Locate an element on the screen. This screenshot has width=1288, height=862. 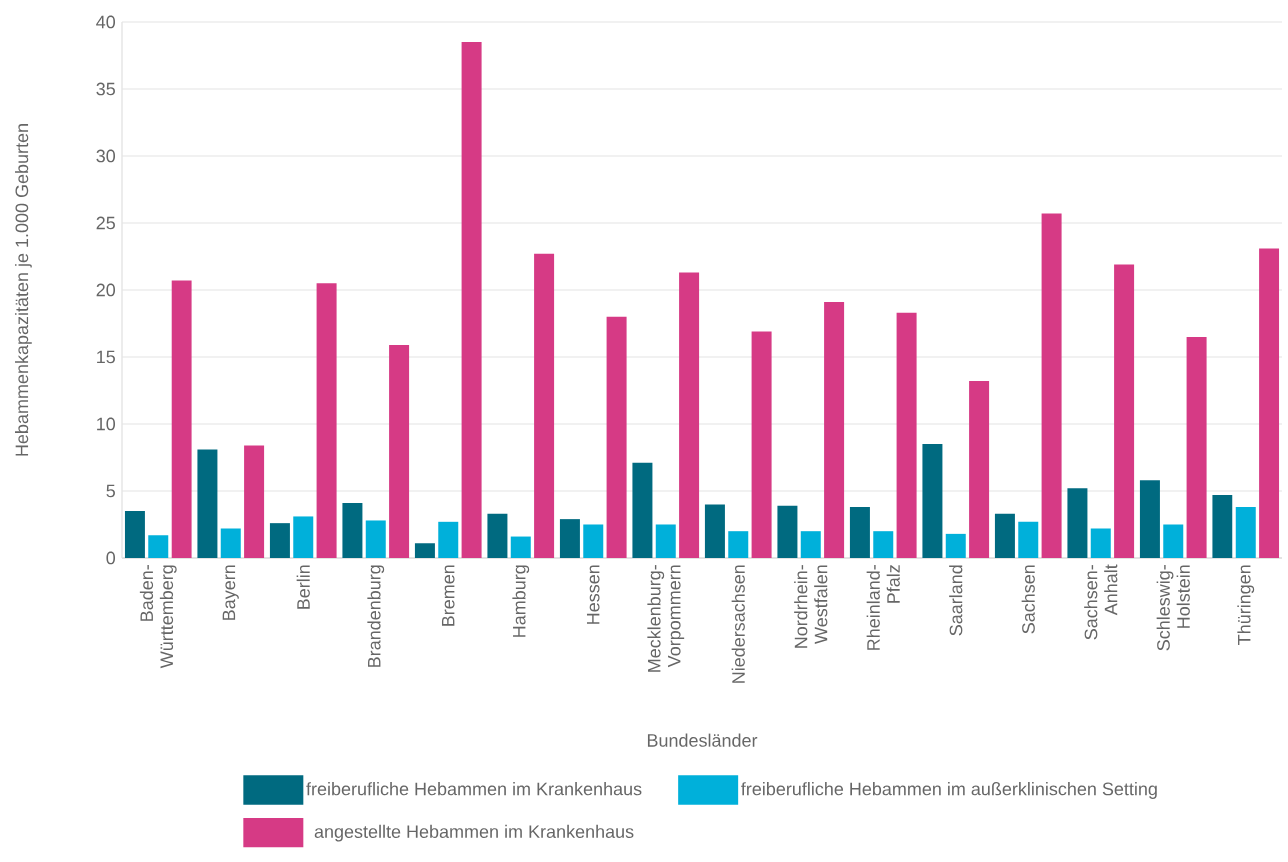
legend-label: freiberufliche Hebammen im Krankenhaus is located at coordinates (474, 789).